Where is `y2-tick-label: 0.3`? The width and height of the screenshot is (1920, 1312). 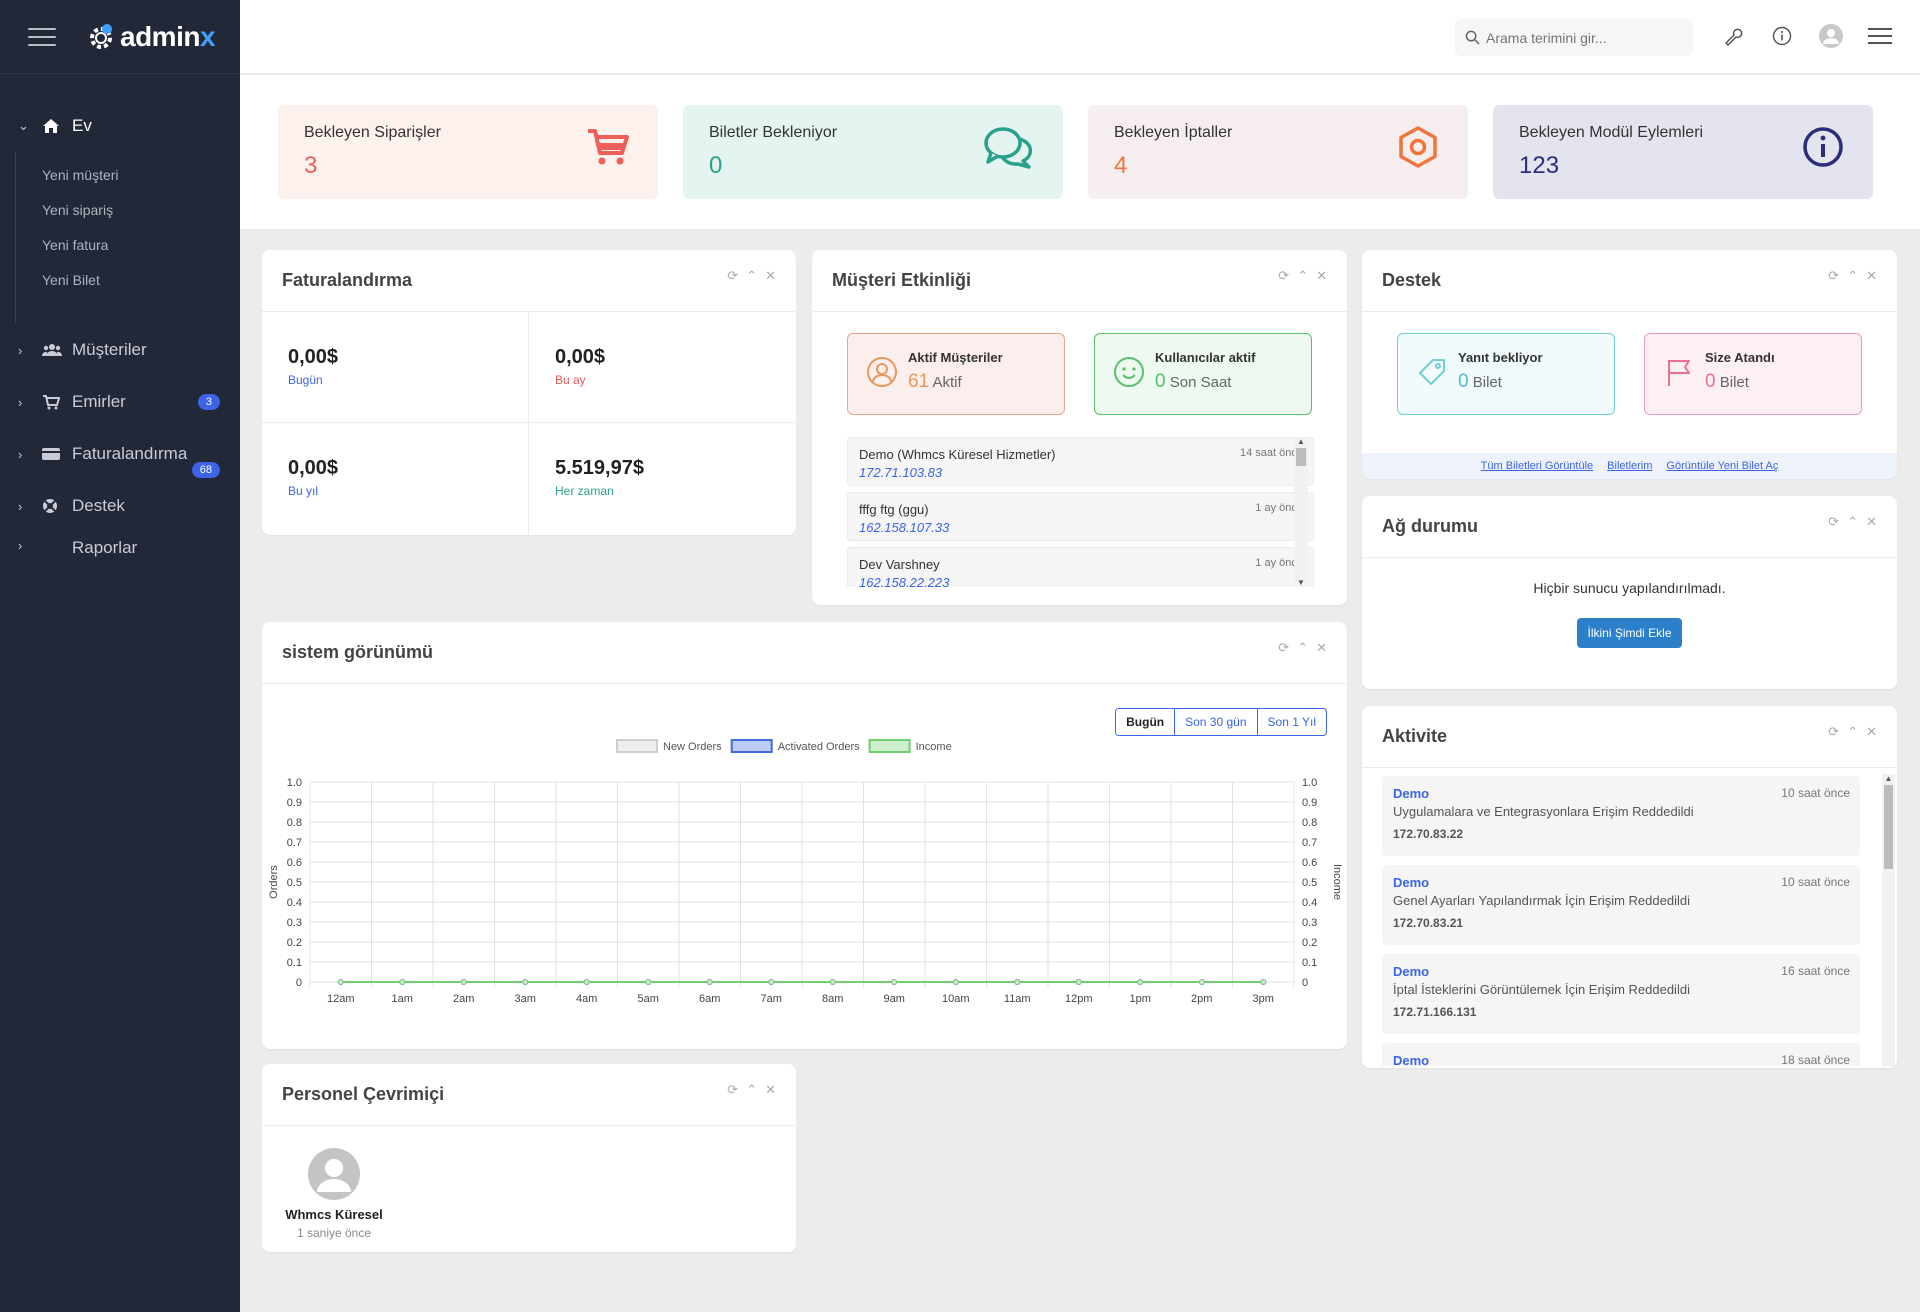 y2-tick-label: 0.3 is located at coordinates (1309, 923).